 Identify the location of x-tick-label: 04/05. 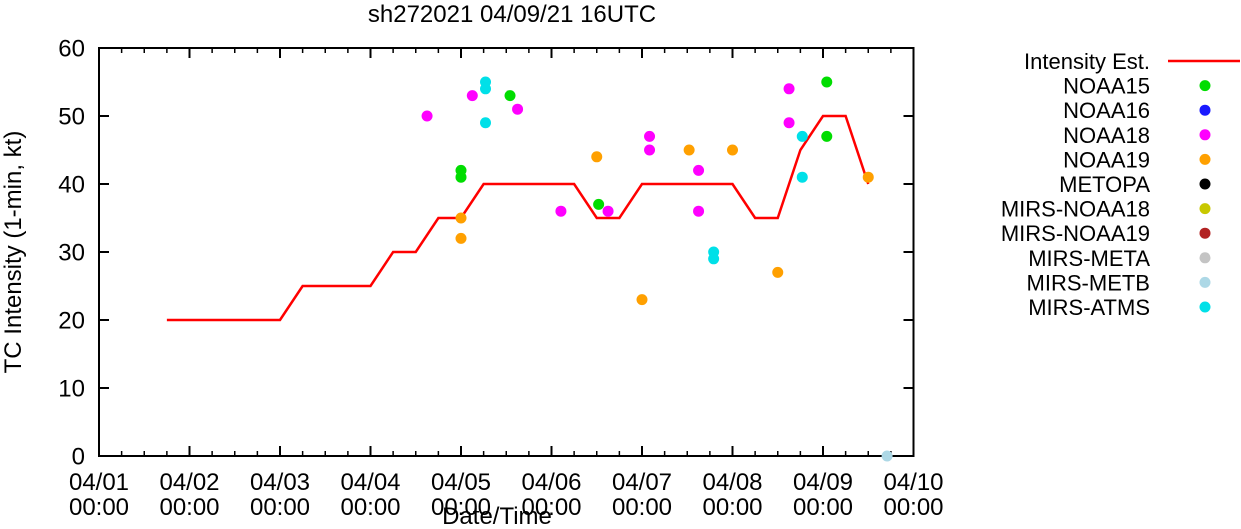
(461, 482).